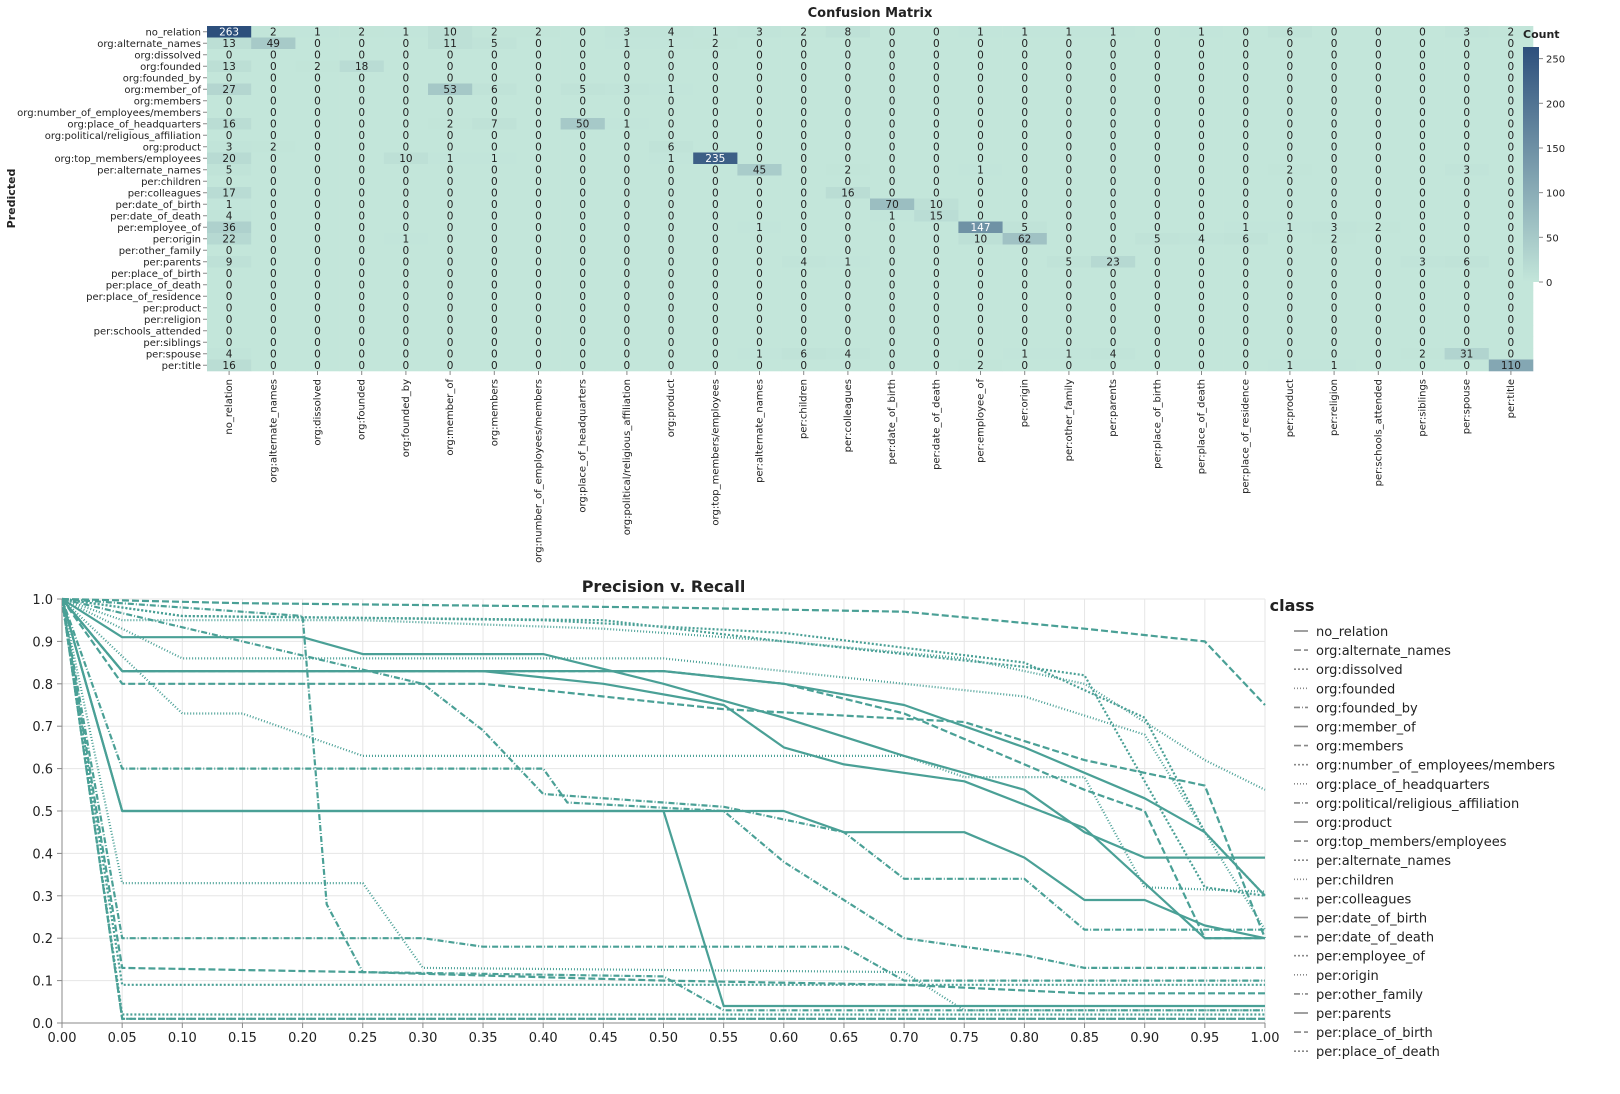 This screenshot has height=1094, width=1620. Describe the element at coordinates (1113, 408) in the screenshot. I see `column-label: per:parents` at that location.